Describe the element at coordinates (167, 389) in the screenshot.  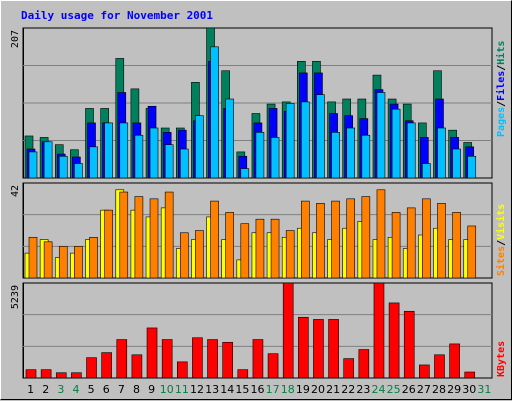
I see `day-label: 10` at that location.